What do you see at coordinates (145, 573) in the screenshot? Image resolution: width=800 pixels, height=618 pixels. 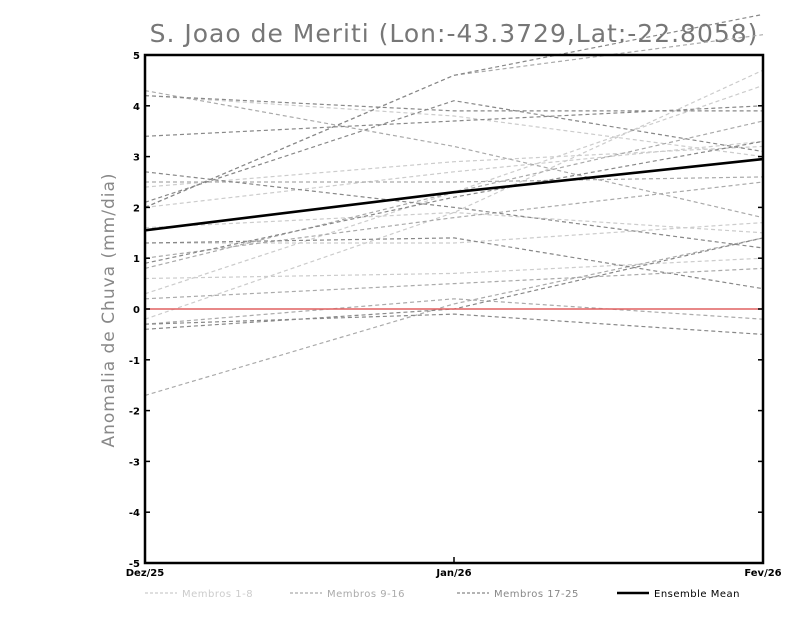 I see `x-tick-label: Dez/25` at bounding box center [145, 573].